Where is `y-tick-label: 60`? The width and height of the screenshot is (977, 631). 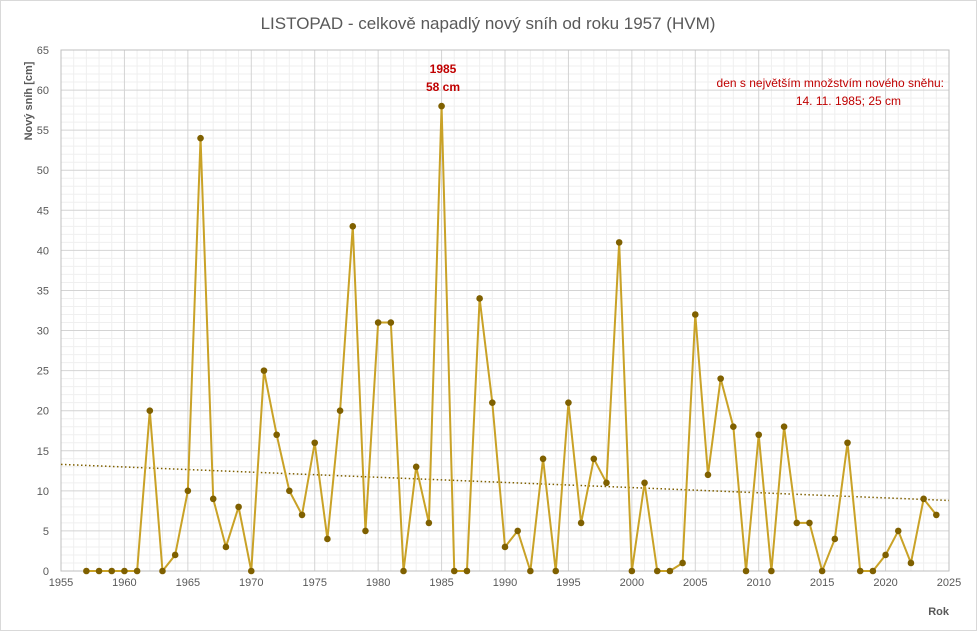
y-tick-label: 60 is located at coordinates (43, 91).